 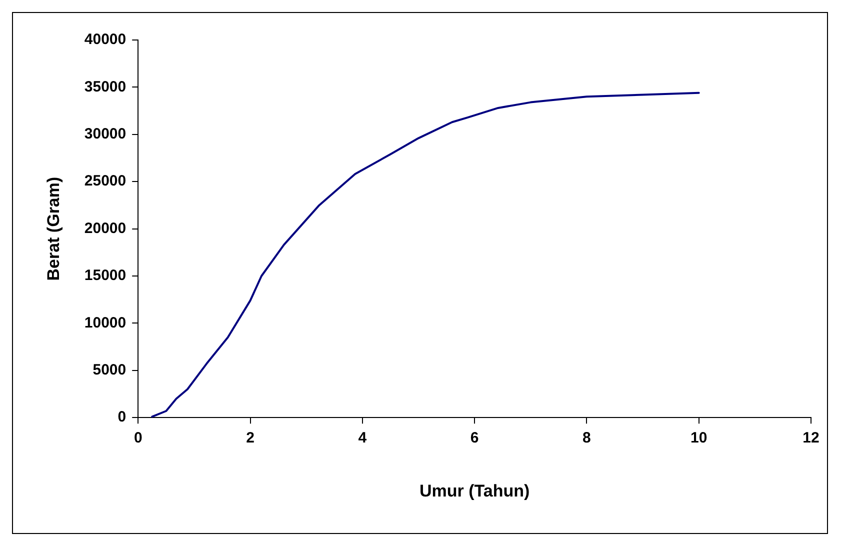 I want to click on x-tick-label: 6, so click(x=474, y=438).